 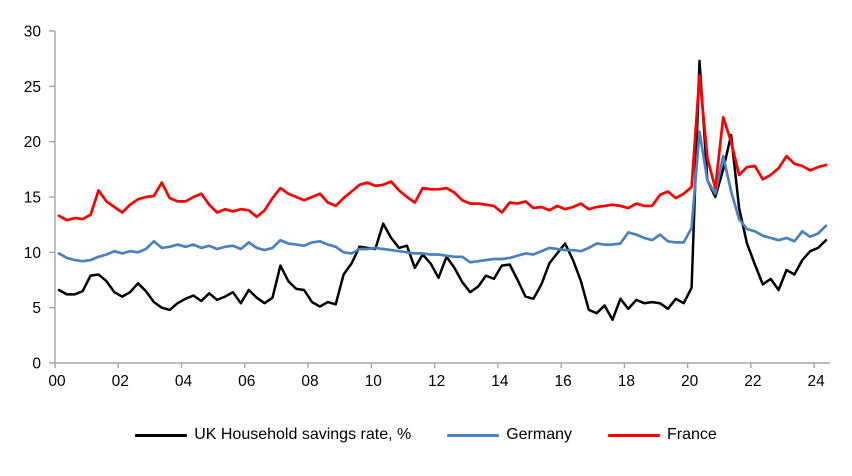 I want to click on y-axis-tick-label: 25, so click(x=32, y=87).